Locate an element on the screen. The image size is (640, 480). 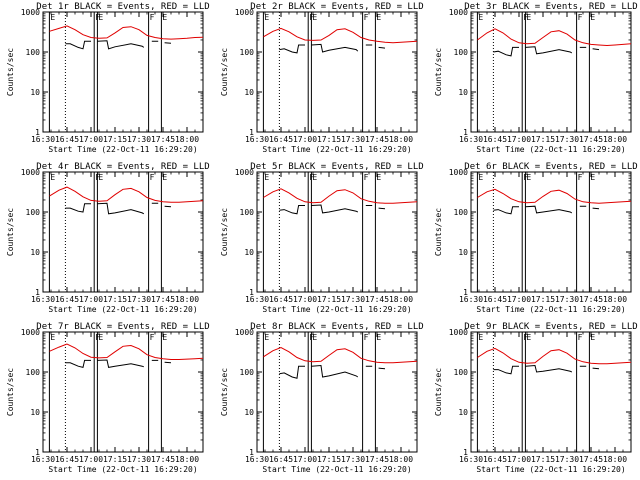
chart-title: Det 9r BLACK = Events, RED = LLD is located at coordinates (550, 327).